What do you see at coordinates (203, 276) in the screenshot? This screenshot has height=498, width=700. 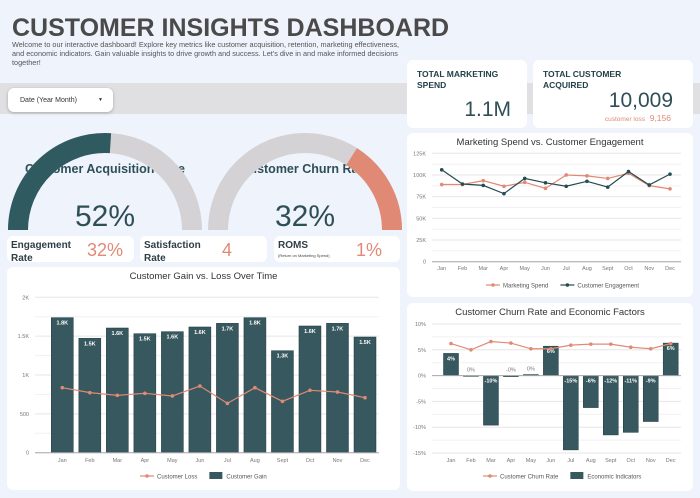 I see `chart-title: Customer Gain vs. Loss Over Time` at bounding box center [203, 276].